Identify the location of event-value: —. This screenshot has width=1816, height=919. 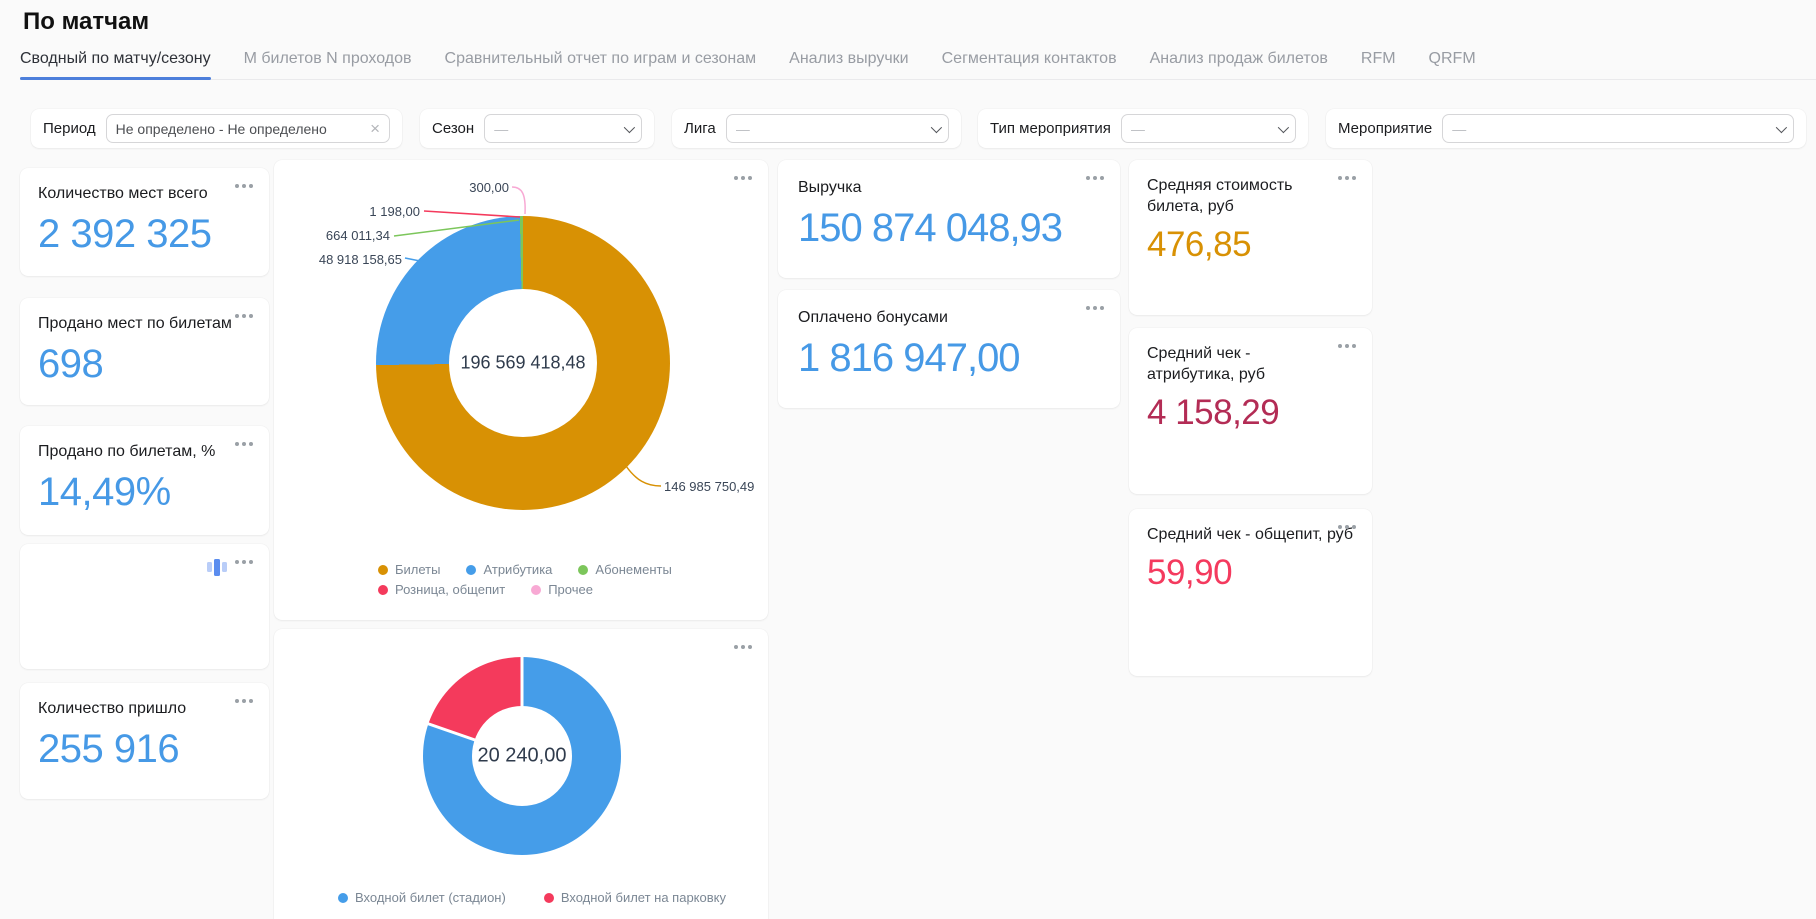
(1459, 128).